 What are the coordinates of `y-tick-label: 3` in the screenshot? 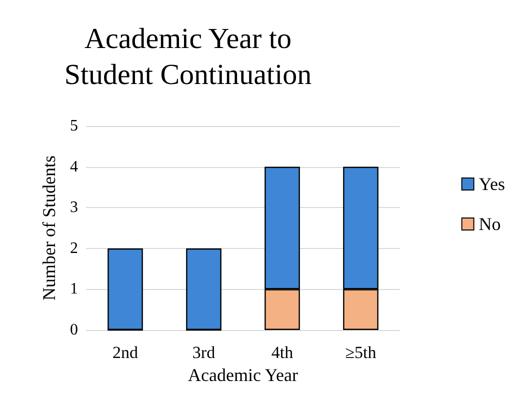 It's located at (74, 207).